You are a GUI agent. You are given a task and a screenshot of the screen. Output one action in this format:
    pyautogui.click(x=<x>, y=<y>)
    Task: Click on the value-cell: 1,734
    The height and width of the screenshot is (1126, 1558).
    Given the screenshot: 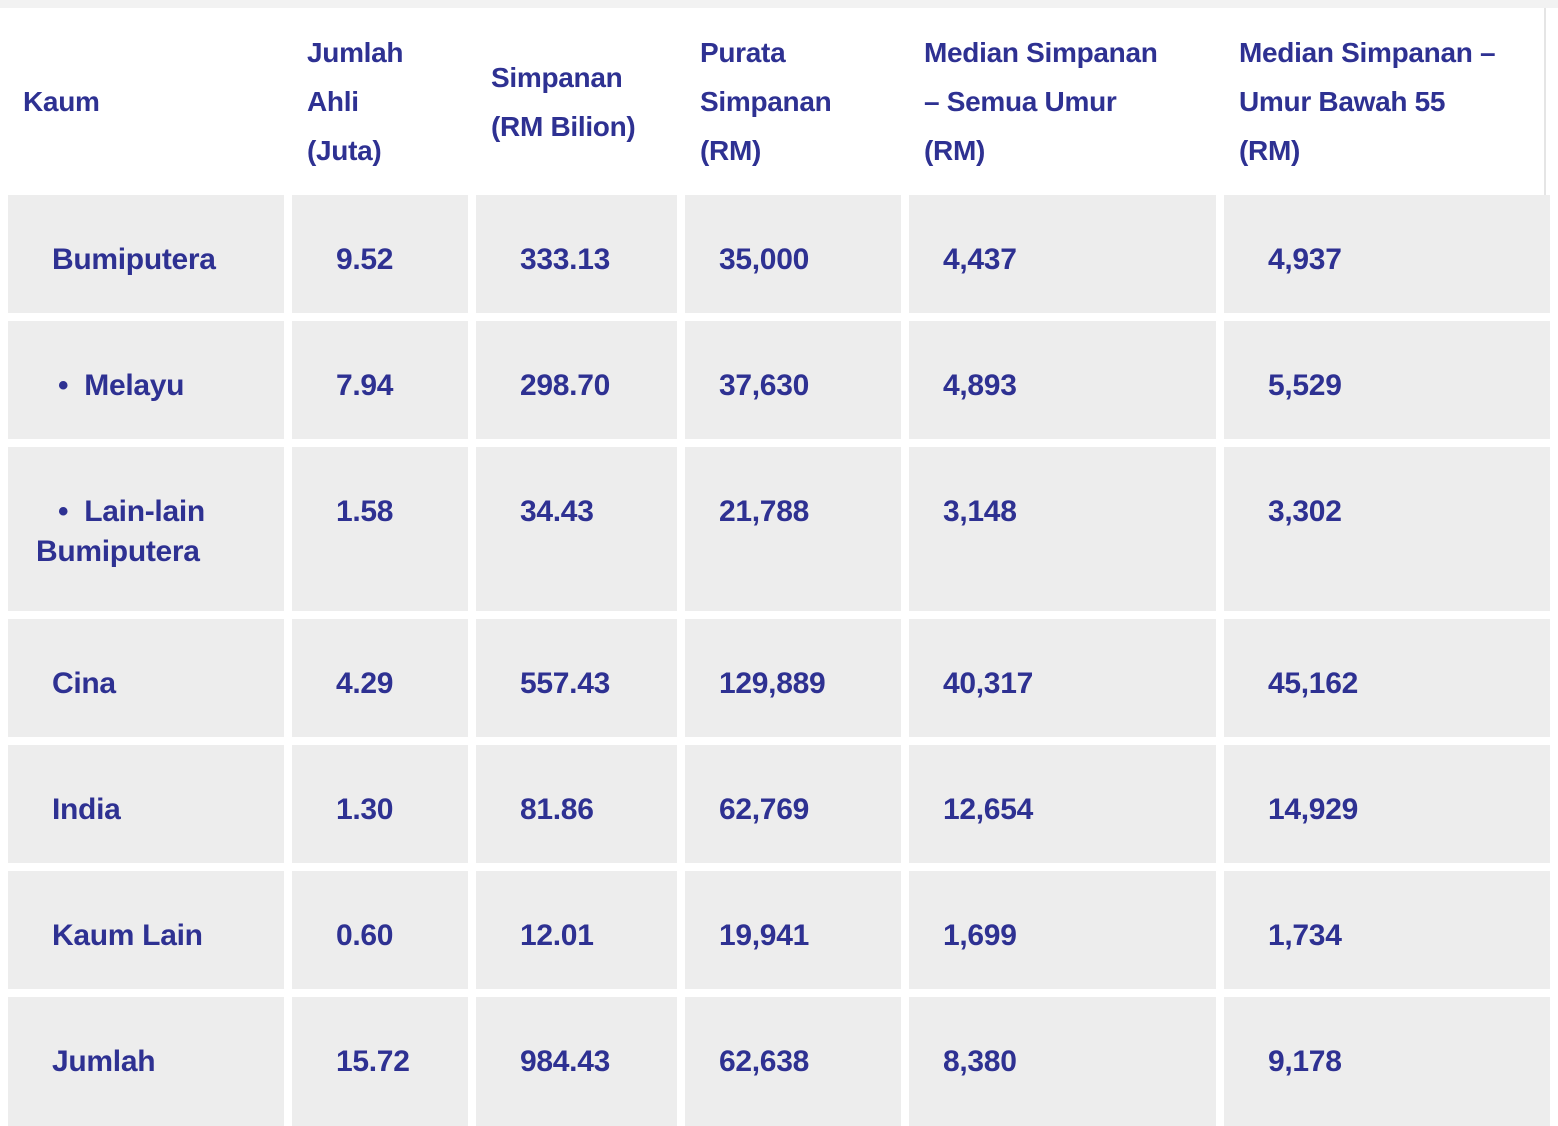 What is the action you would take?
    pyautogui.click(x=1387, y=930)
    